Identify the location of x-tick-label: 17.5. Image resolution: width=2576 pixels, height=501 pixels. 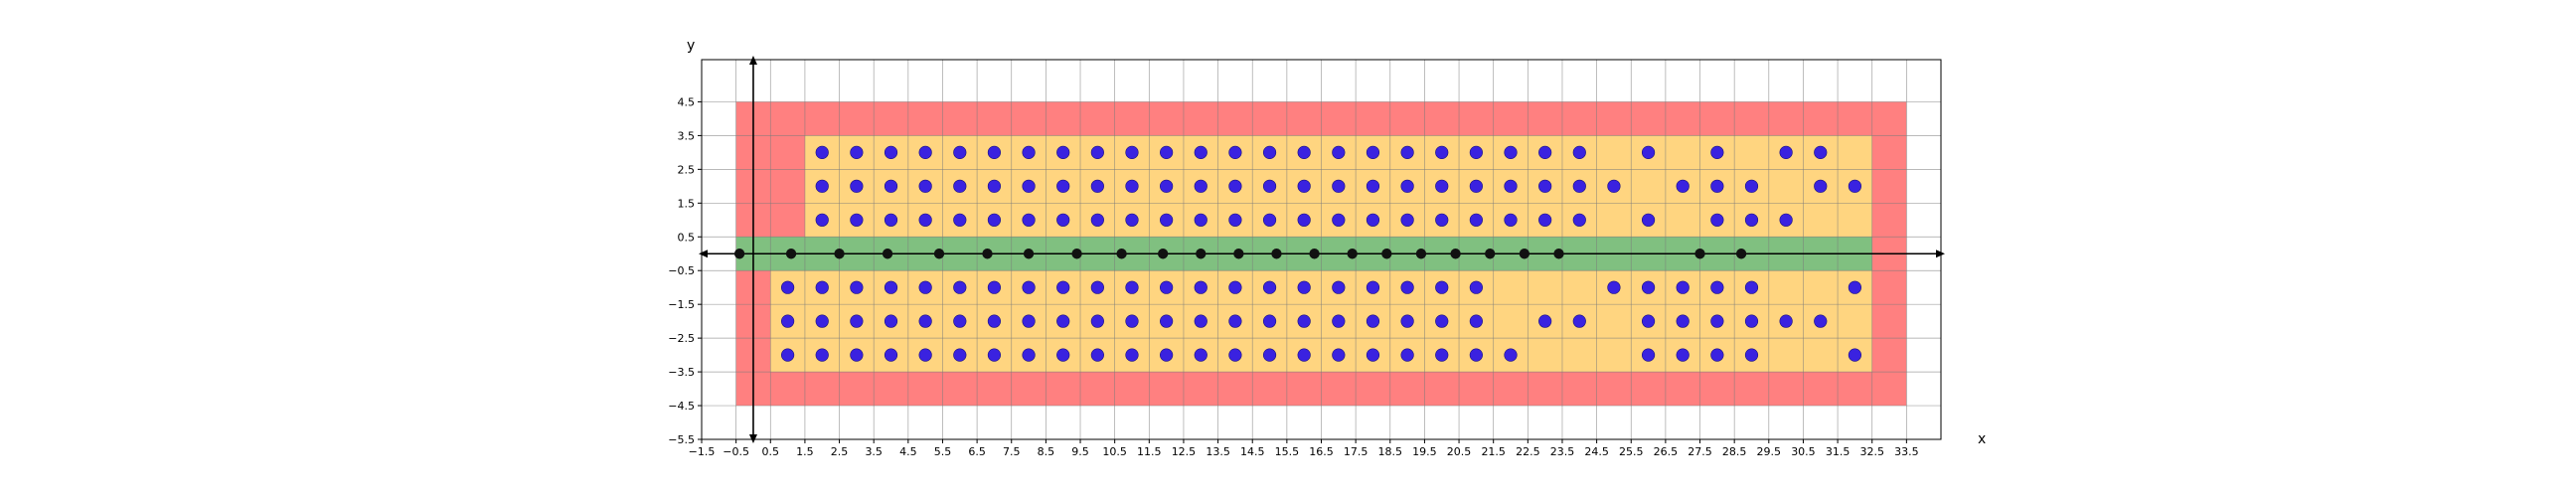
(1356, 451).